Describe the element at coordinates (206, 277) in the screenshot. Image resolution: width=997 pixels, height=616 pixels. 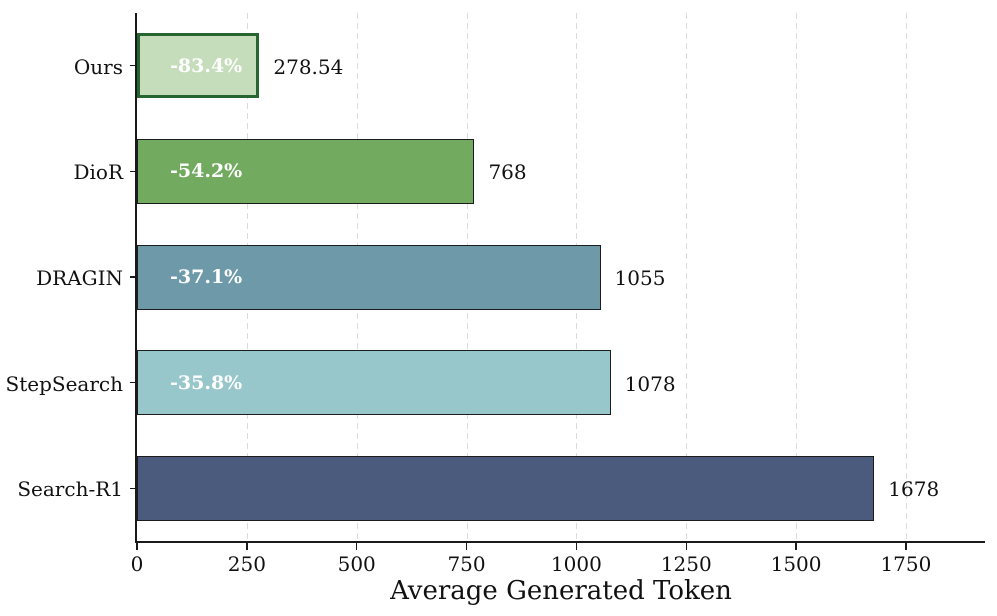
I see `reduction-label: -37.1%` at that location.